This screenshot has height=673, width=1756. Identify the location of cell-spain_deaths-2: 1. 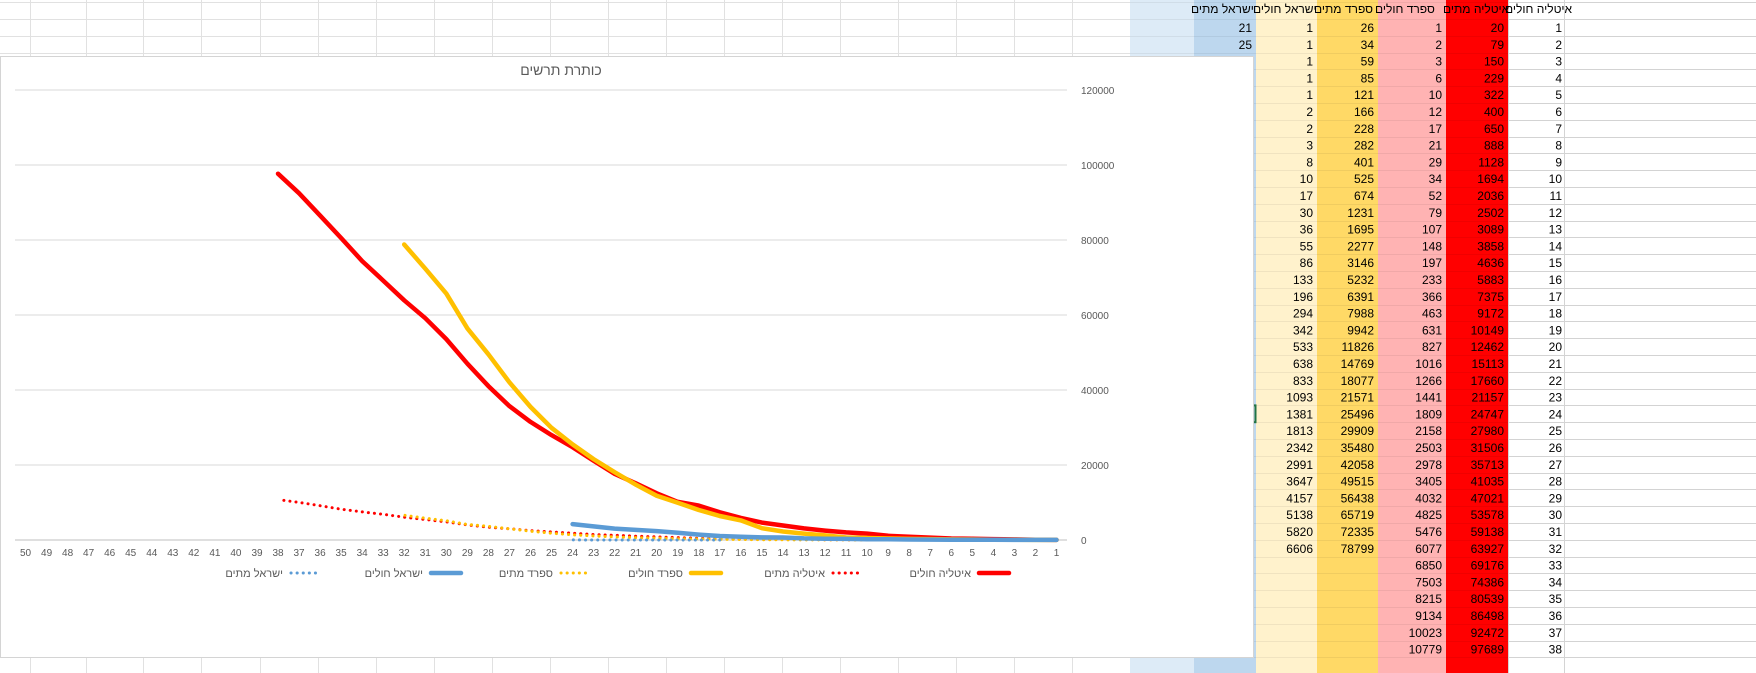
(1309, 45).